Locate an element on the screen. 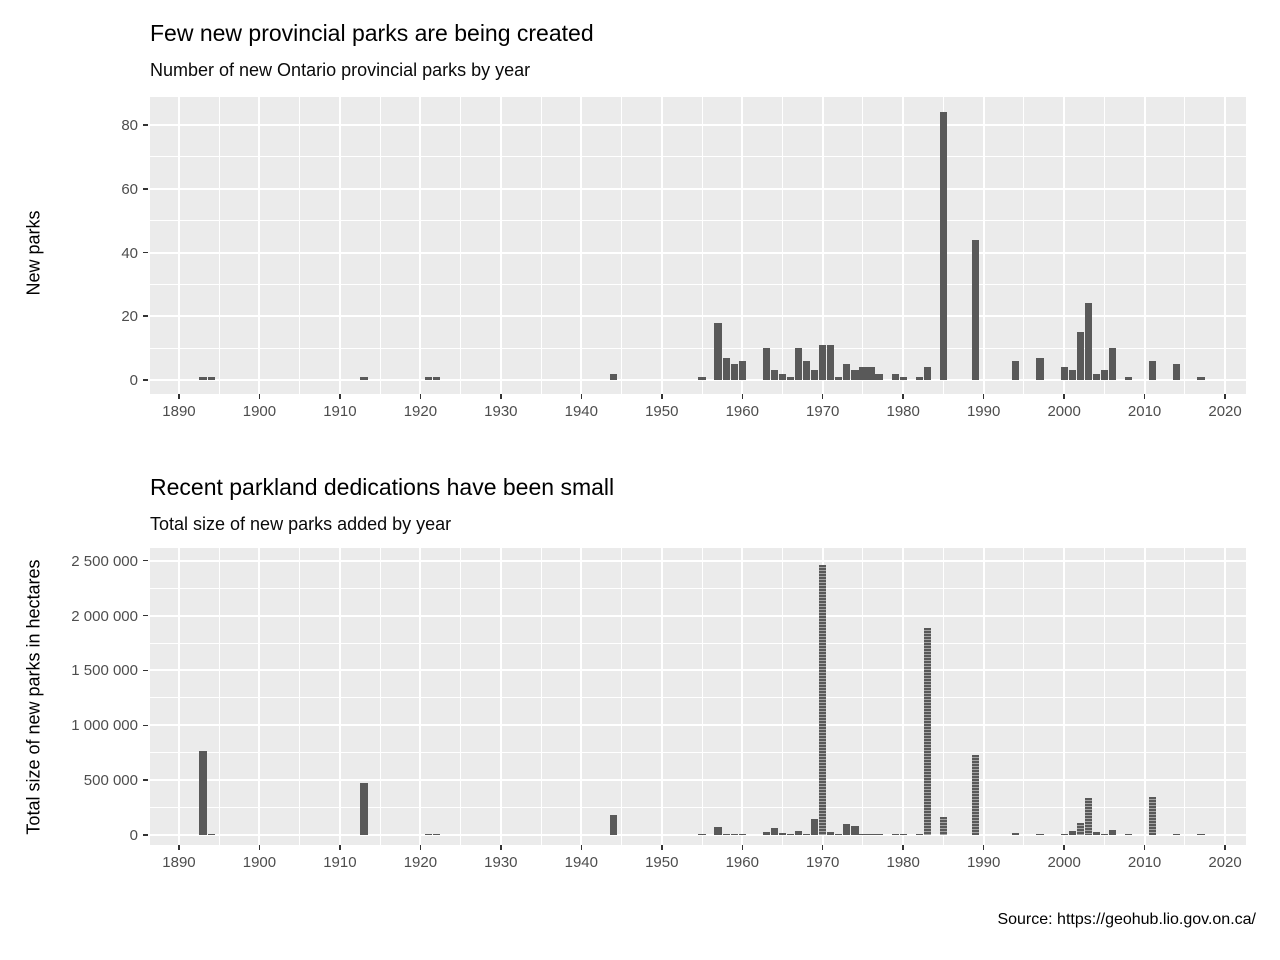 The height and width of the screenshot is (960, 1280). bar-1957 is located at coordinates (718, 830).